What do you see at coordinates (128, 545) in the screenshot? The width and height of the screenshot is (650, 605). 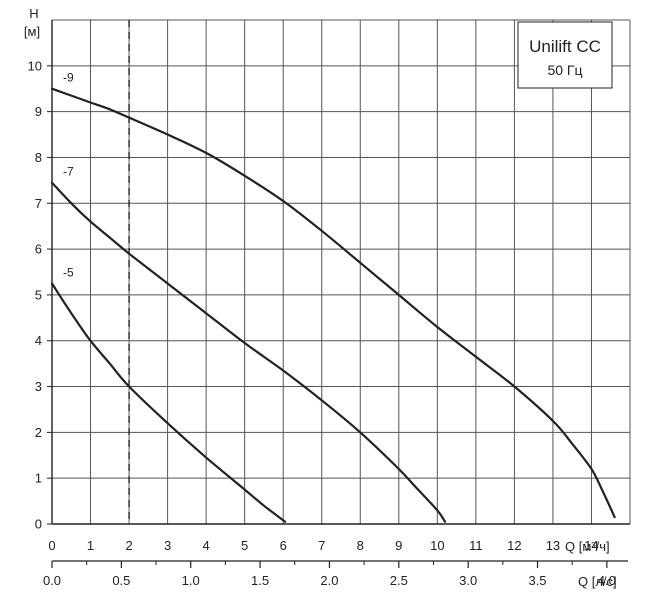 I see `x-tick-label: 2` at bounding box center [128, 545].